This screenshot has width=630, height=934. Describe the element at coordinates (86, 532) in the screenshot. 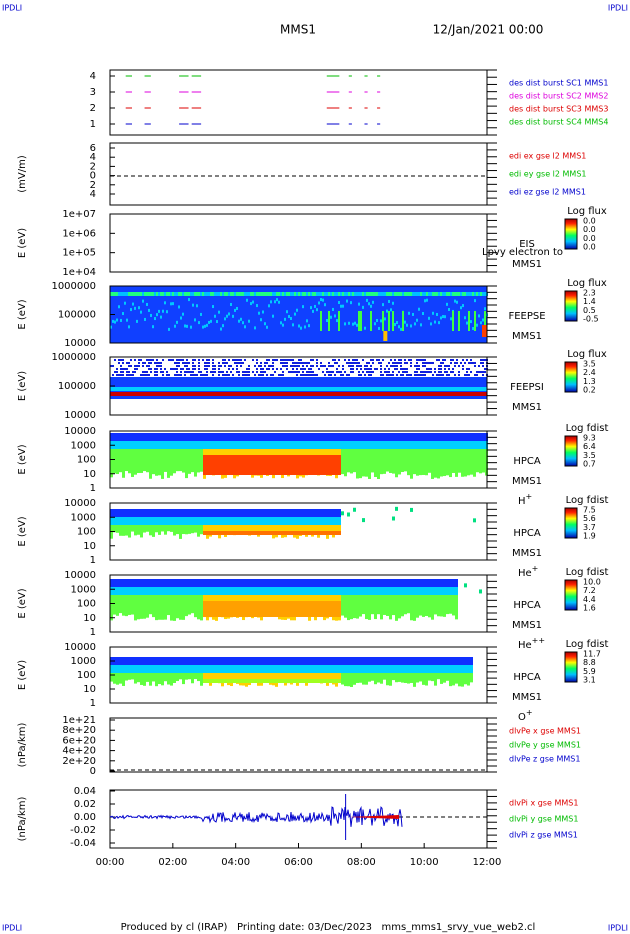

I see `y-tick-label: 100` at that location.